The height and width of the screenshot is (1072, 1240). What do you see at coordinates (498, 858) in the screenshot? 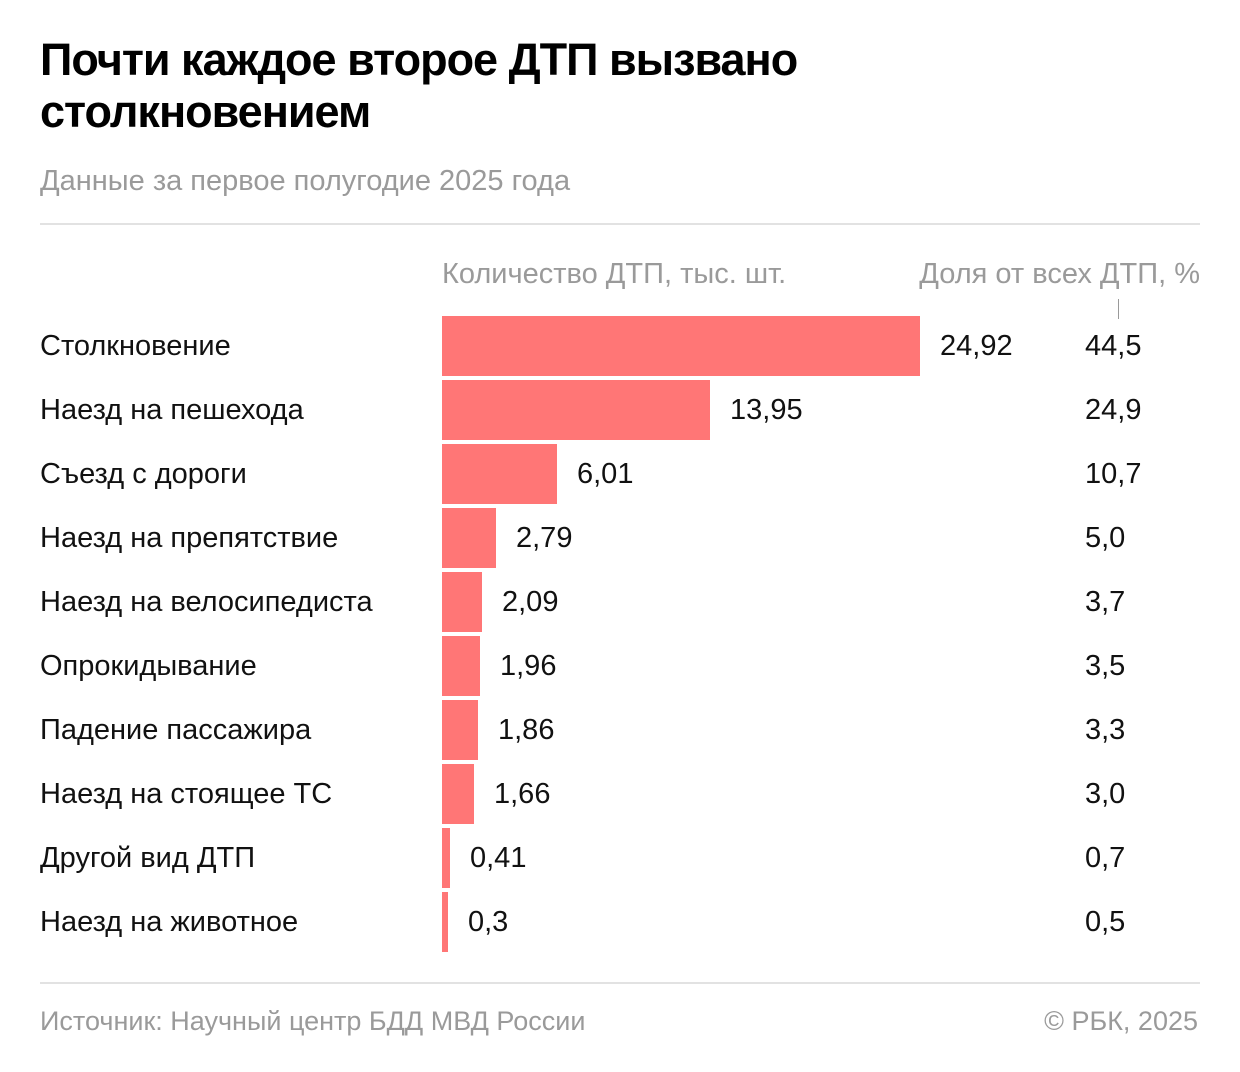
I see `bar-value-label: 0,41` at bounding box center [498, 858].